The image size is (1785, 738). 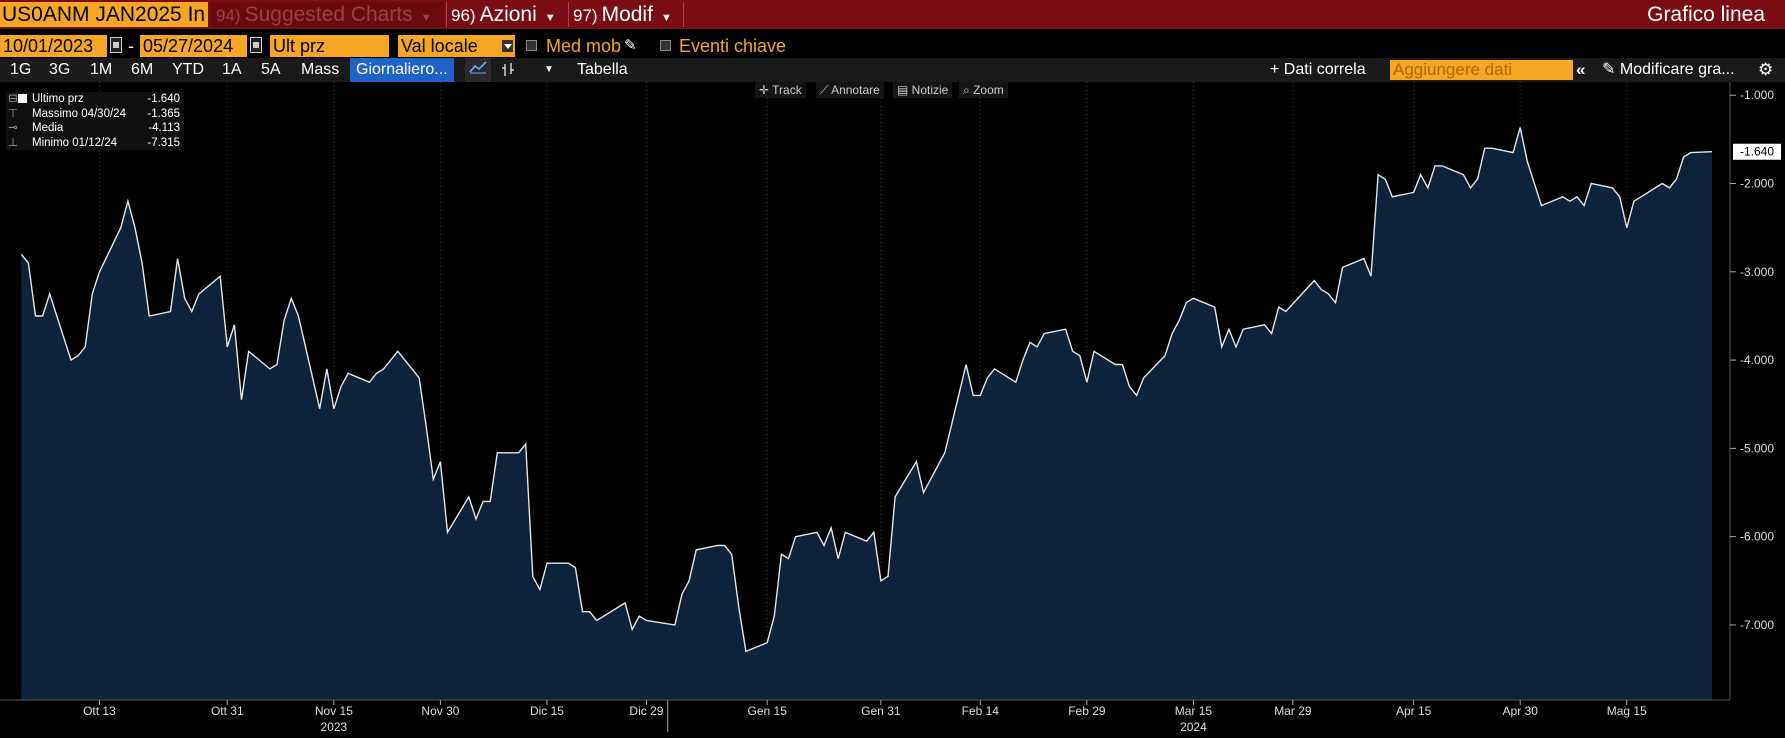 What do you see at coordinates (968, 90) in the screenshot?
I see `zoom-icon: ⌕` at bounding box center [968, 90].